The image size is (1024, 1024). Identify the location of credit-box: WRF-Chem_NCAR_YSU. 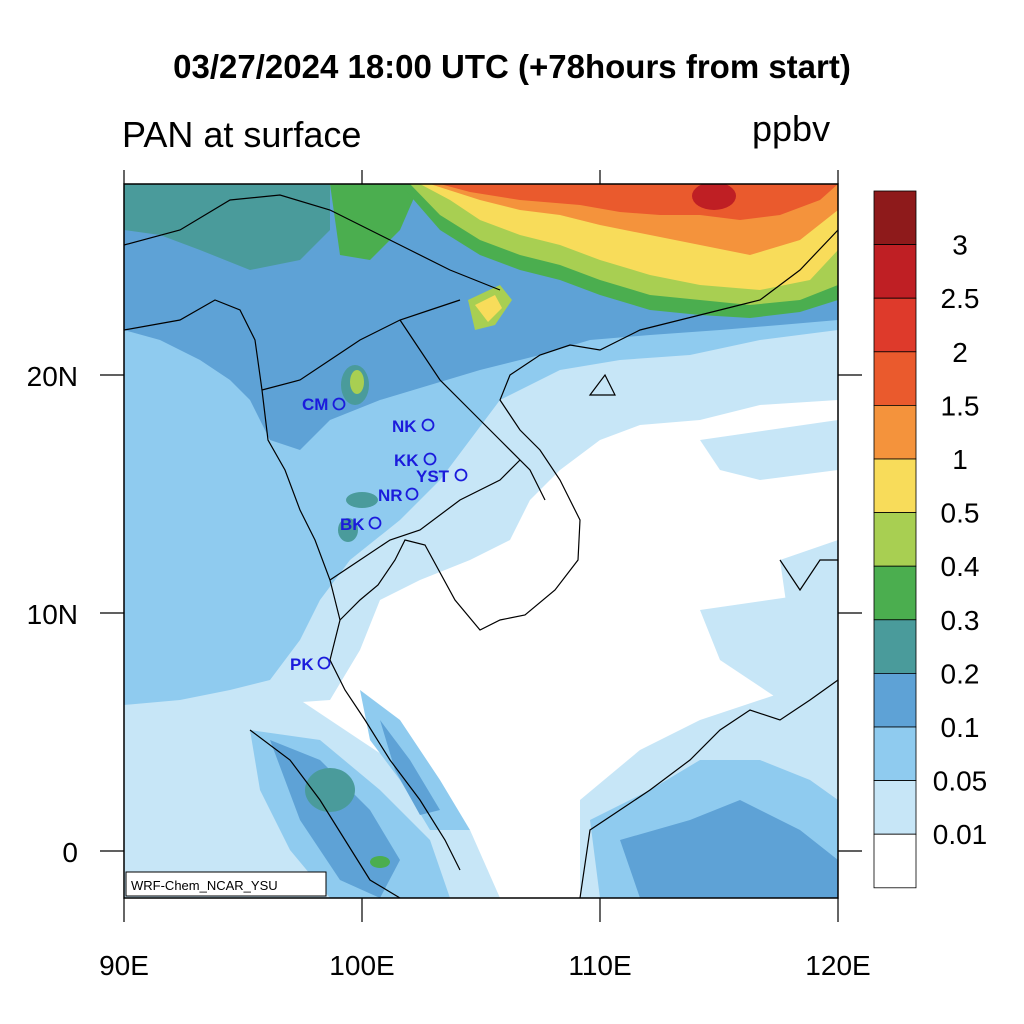
(226, 884).